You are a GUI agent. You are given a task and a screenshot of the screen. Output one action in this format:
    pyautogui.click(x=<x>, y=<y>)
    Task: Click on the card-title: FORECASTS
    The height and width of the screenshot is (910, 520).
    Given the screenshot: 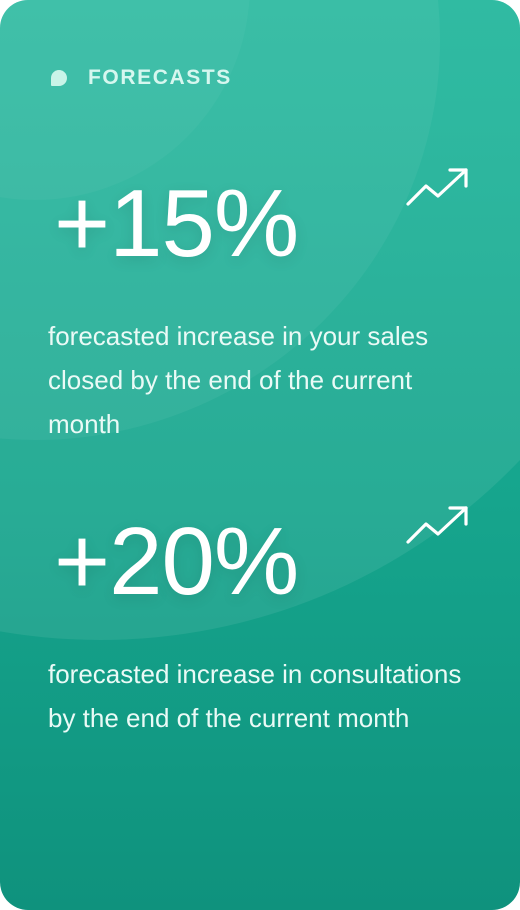 What is the action you would take?
    pyautogui.click(x=160, y=77)
    